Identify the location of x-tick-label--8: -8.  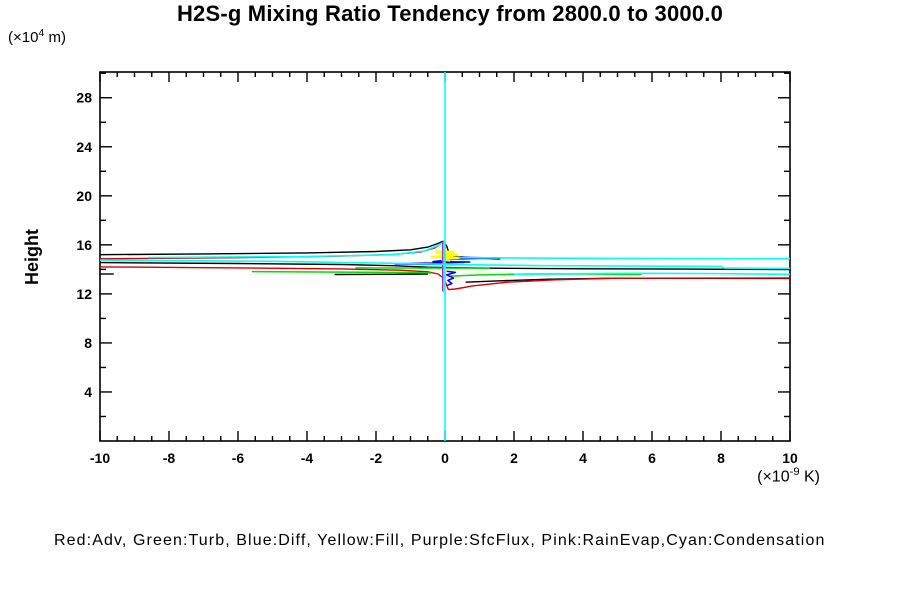
(169, 458).